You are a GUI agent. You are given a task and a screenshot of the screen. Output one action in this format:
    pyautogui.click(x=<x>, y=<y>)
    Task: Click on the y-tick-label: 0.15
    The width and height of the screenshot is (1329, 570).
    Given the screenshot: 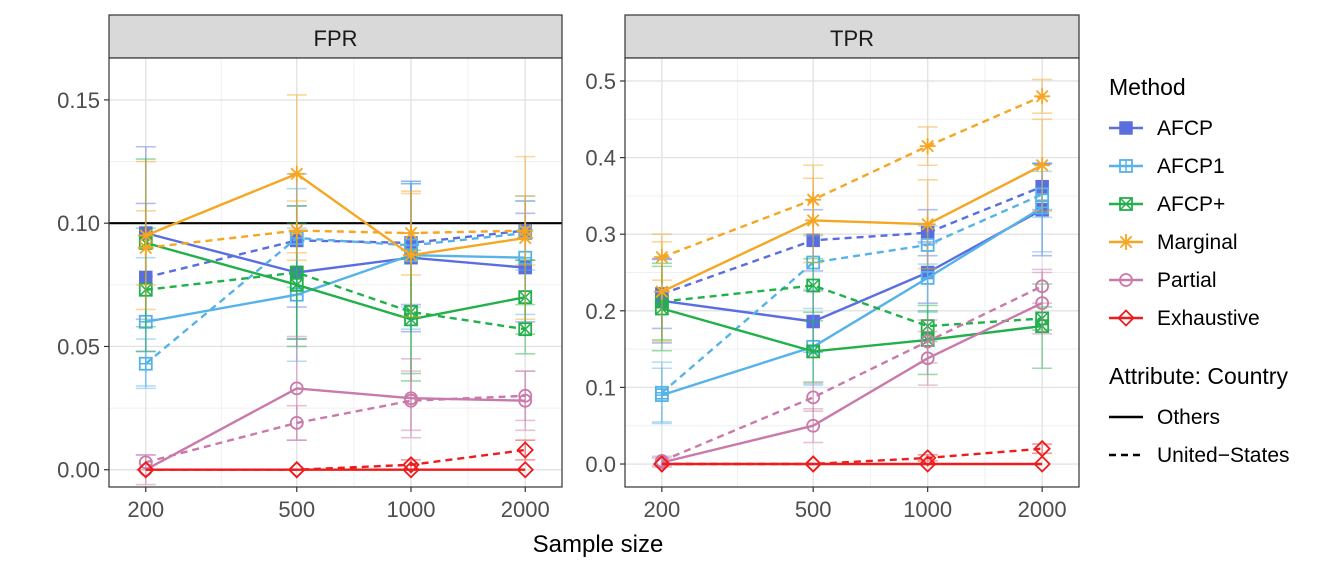 What is the action you would take?
    pyautogui.click(x=78, y=100)
    